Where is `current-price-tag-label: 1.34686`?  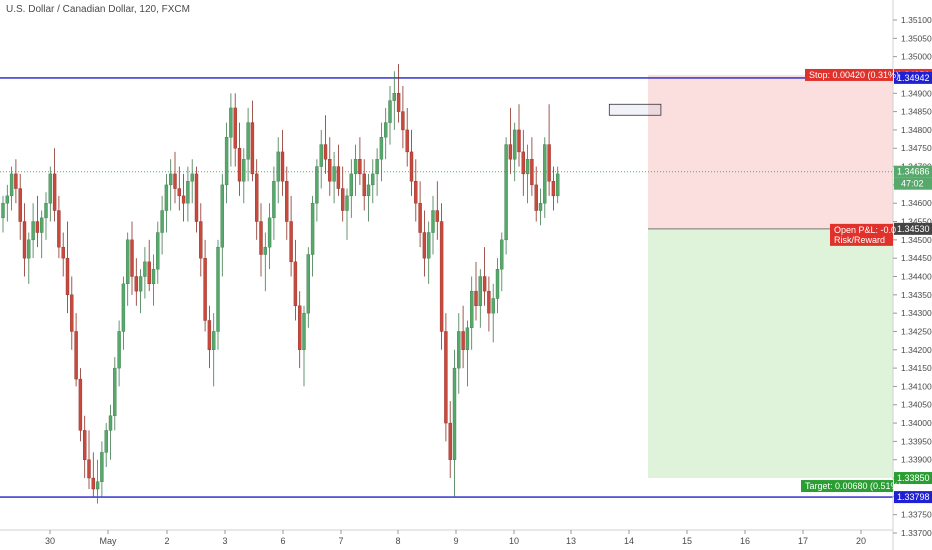
current-price-tag-label: 1.34686 is located at coordinates (913, 172).